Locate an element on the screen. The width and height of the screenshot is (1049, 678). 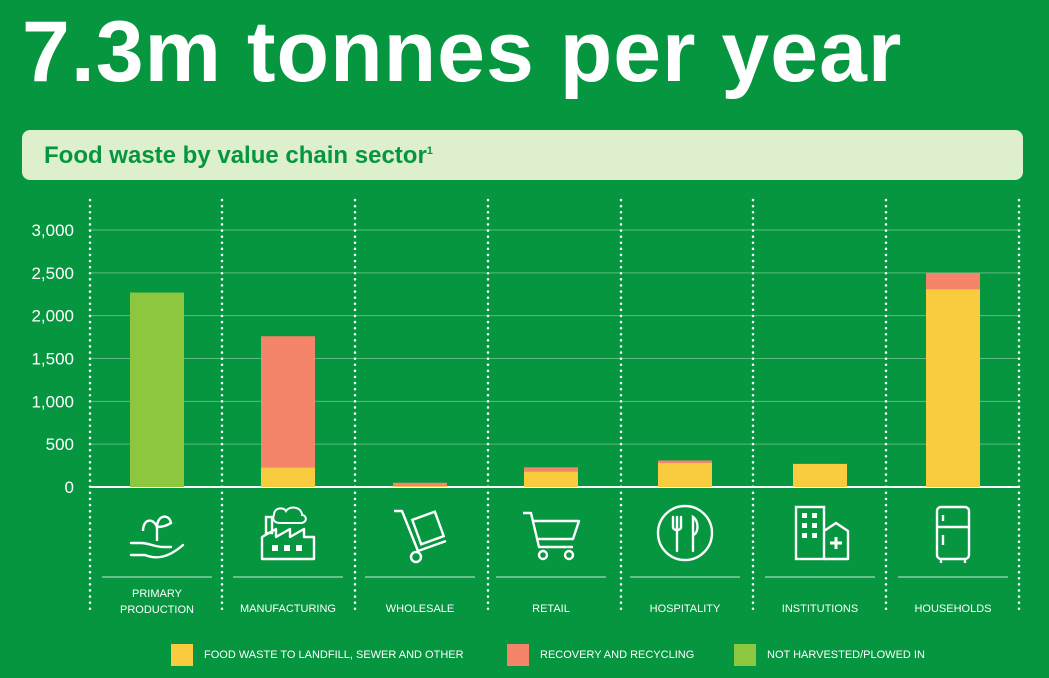
refrigerator-icon is located at coordinates (953, 534).